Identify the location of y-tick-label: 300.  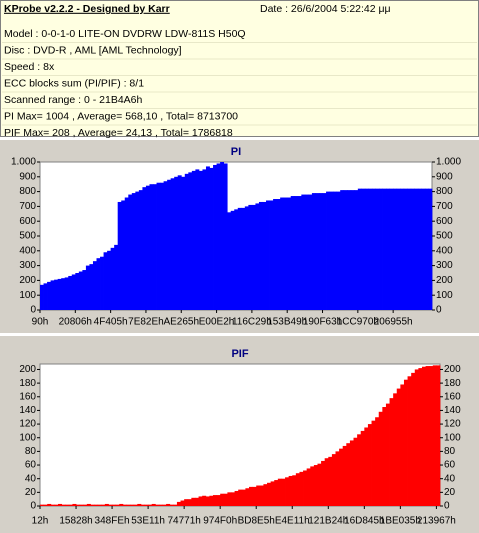
(27, 265).